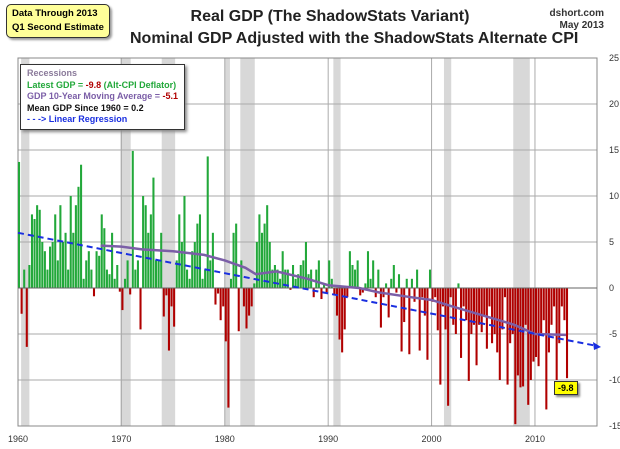 This screenshot has width=620, height=449. I want to click on y-tick-label: 15, so click(614, 150).